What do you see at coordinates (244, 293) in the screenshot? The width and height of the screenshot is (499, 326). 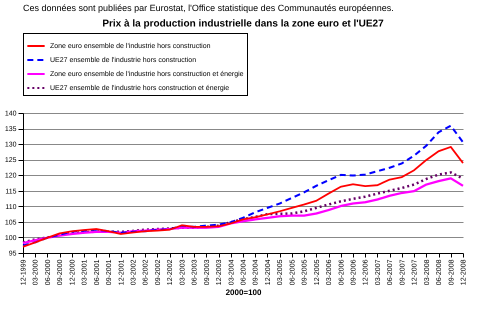 I see `x-axis-title: 2000=100` at bounding box center [244, 293].